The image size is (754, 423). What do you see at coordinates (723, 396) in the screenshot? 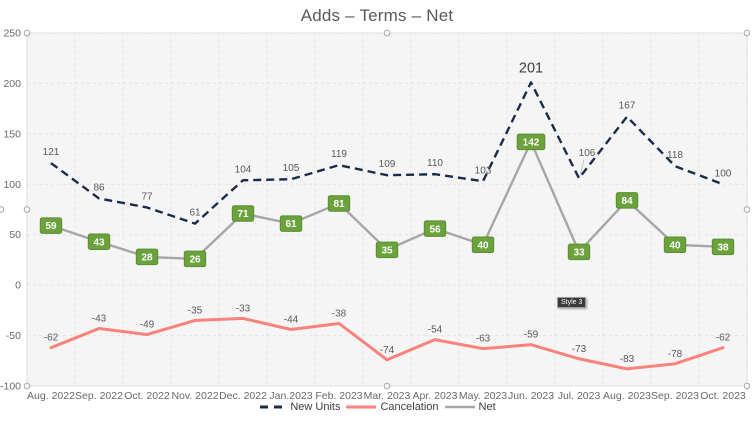
I see `x-tick-label: Oct. 2023` at bounding box center [723, 396].